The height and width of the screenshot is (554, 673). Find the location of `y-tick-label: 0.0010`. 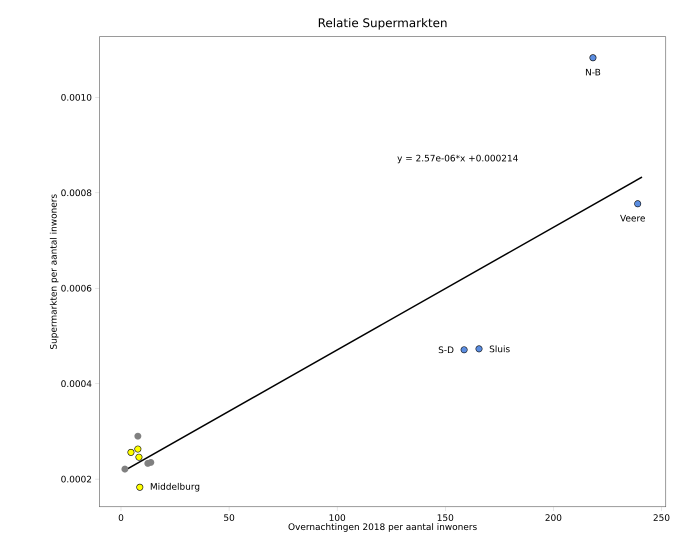

y-tick-label: 0.0010 is located at coordinates (76, 97).